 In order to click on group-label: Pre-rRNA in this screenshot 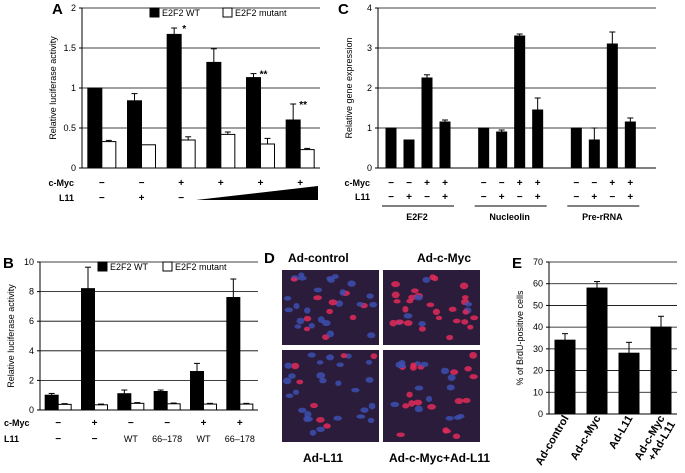, I will do `click(602, 217)`.